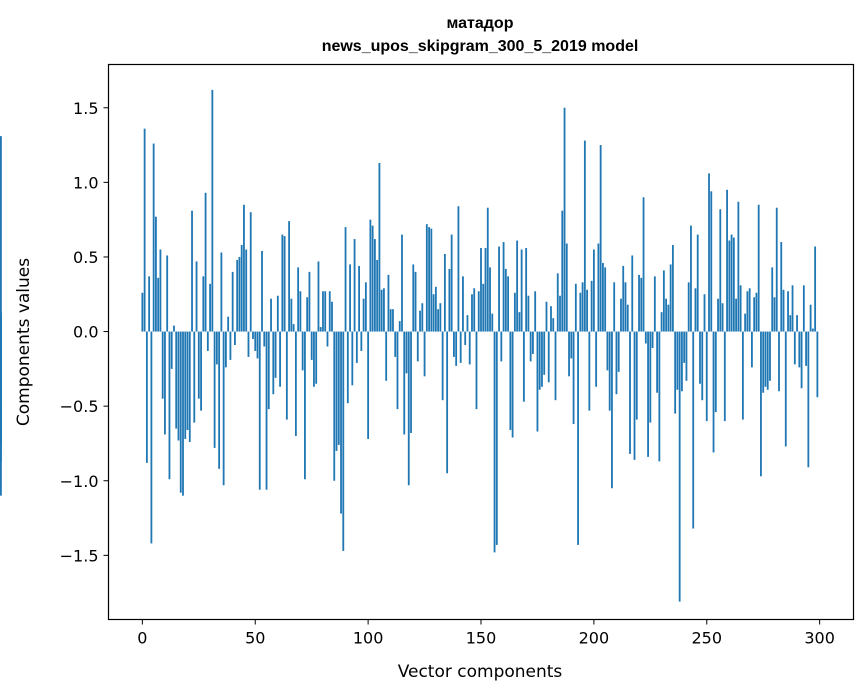 Image resolution: width=867 pixels, height=696 pixels. What do you see at coordinates (706, 638) in the screenshot?
I see `x-tick-label: 250` at bounding box center [706, 638].